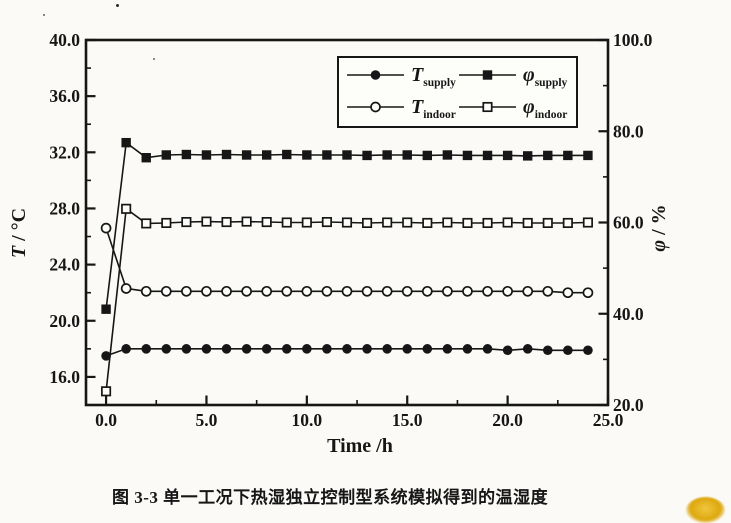  Describe the element at coordinates (106, 420) in the screenshot. I see `x-tick-label: 0.0` at that location.